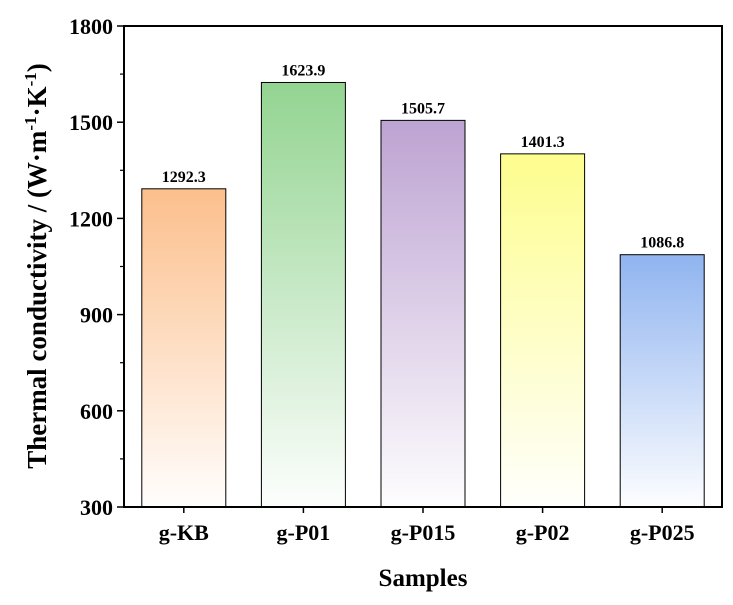  I want to click on y-tick-label-1500: 1500, so click(91, 122).